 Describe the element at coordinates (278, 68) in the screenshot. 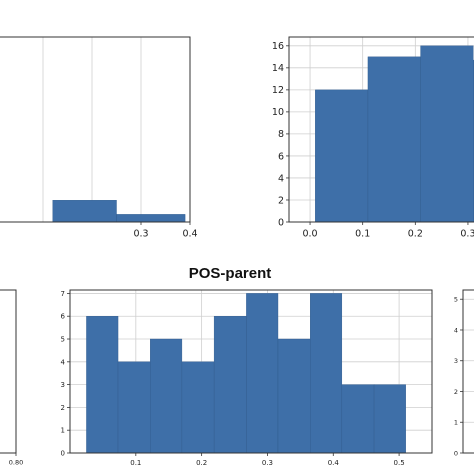

I see `y-tick-label: 14` at that location.